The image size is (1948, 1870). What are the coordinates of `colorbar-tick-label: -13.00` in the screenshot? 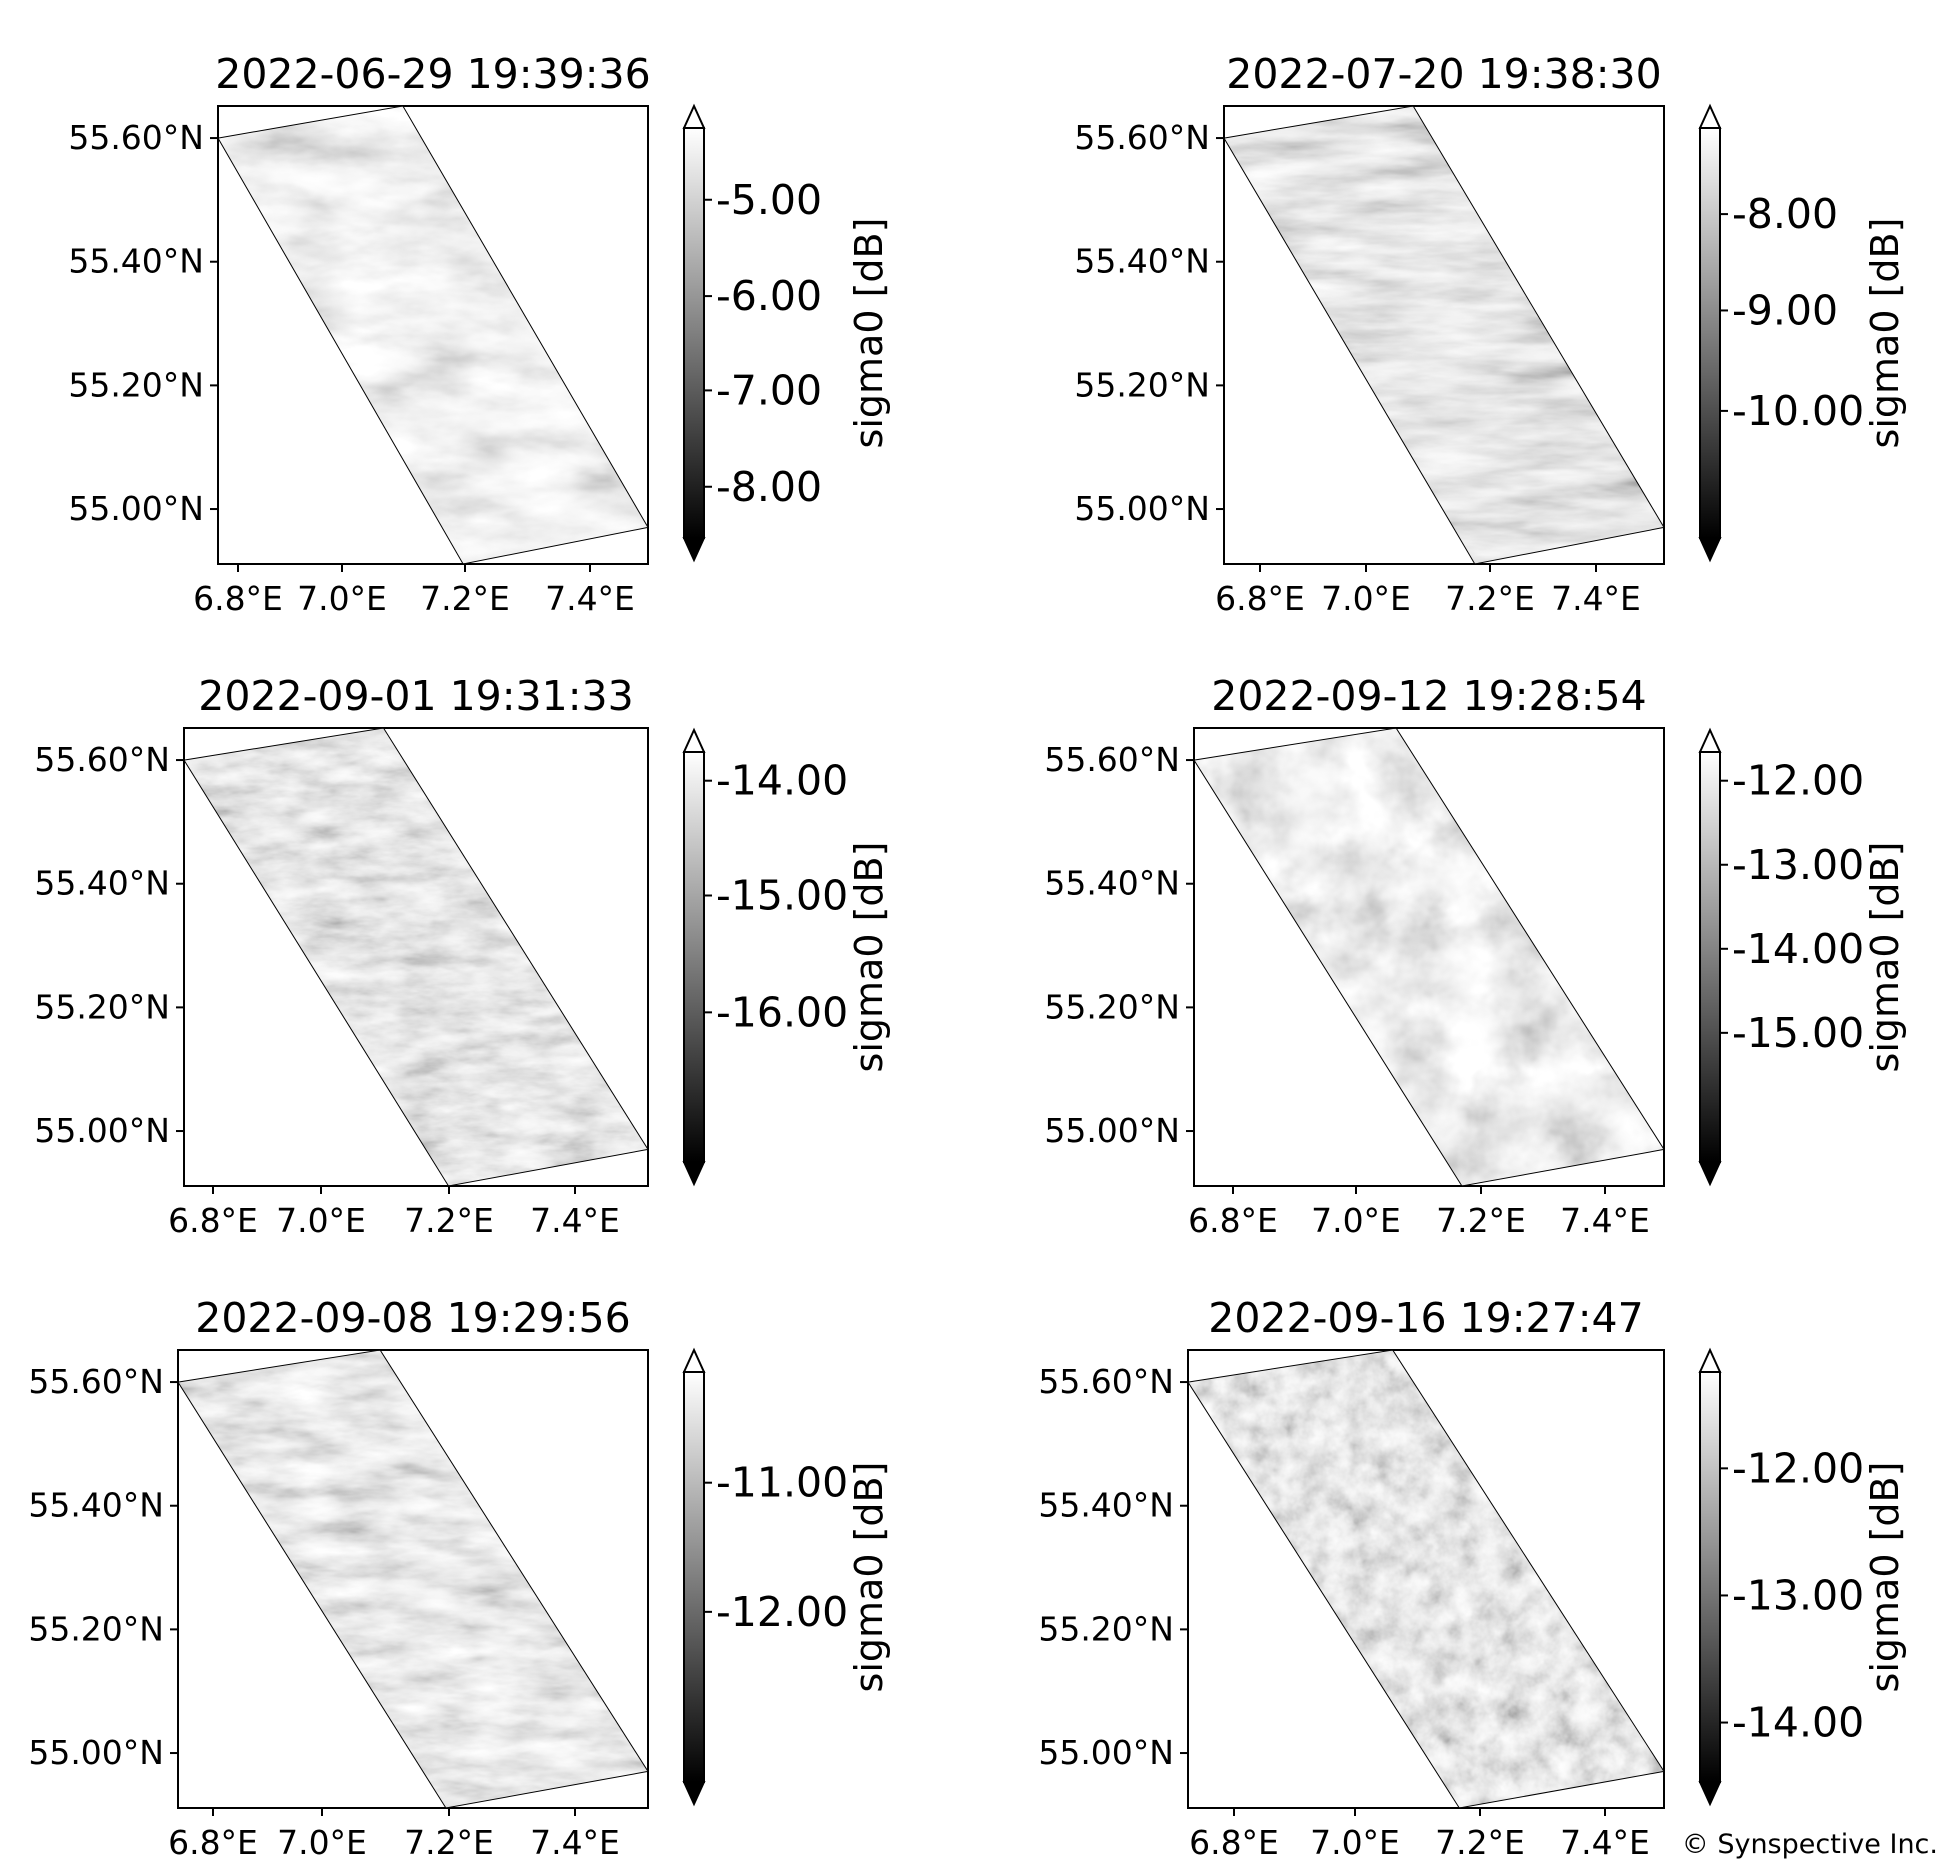 It's located at (1798, 865).